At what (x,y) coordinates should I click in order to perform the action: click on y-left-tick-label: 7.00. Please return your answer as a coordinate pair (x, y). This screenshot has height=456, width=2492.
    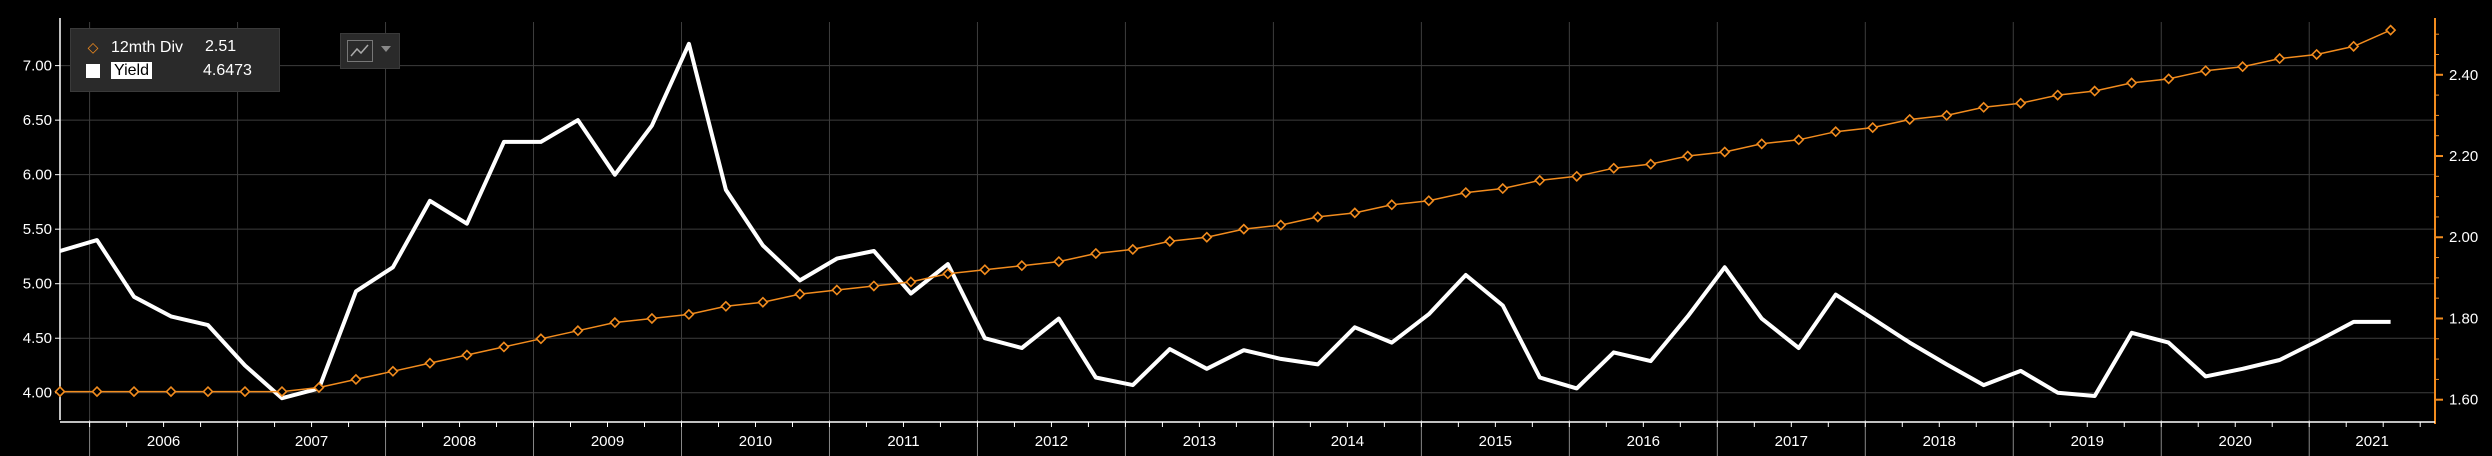
    Looking at the image, I should click on (37, 66).